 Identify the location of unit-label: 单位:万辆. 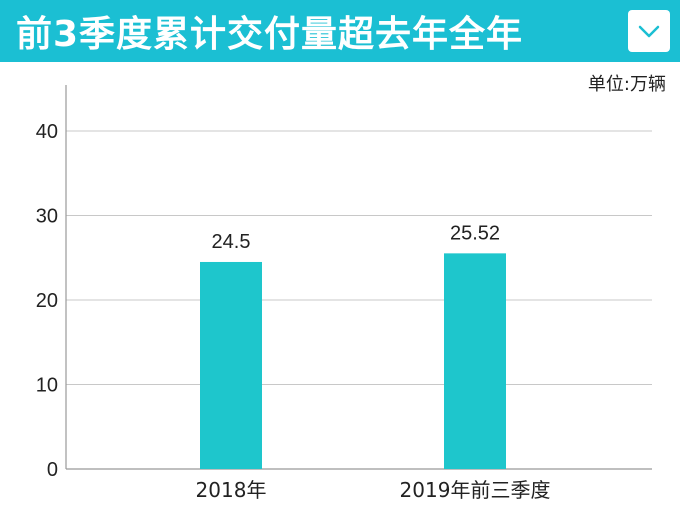
(626, 84).